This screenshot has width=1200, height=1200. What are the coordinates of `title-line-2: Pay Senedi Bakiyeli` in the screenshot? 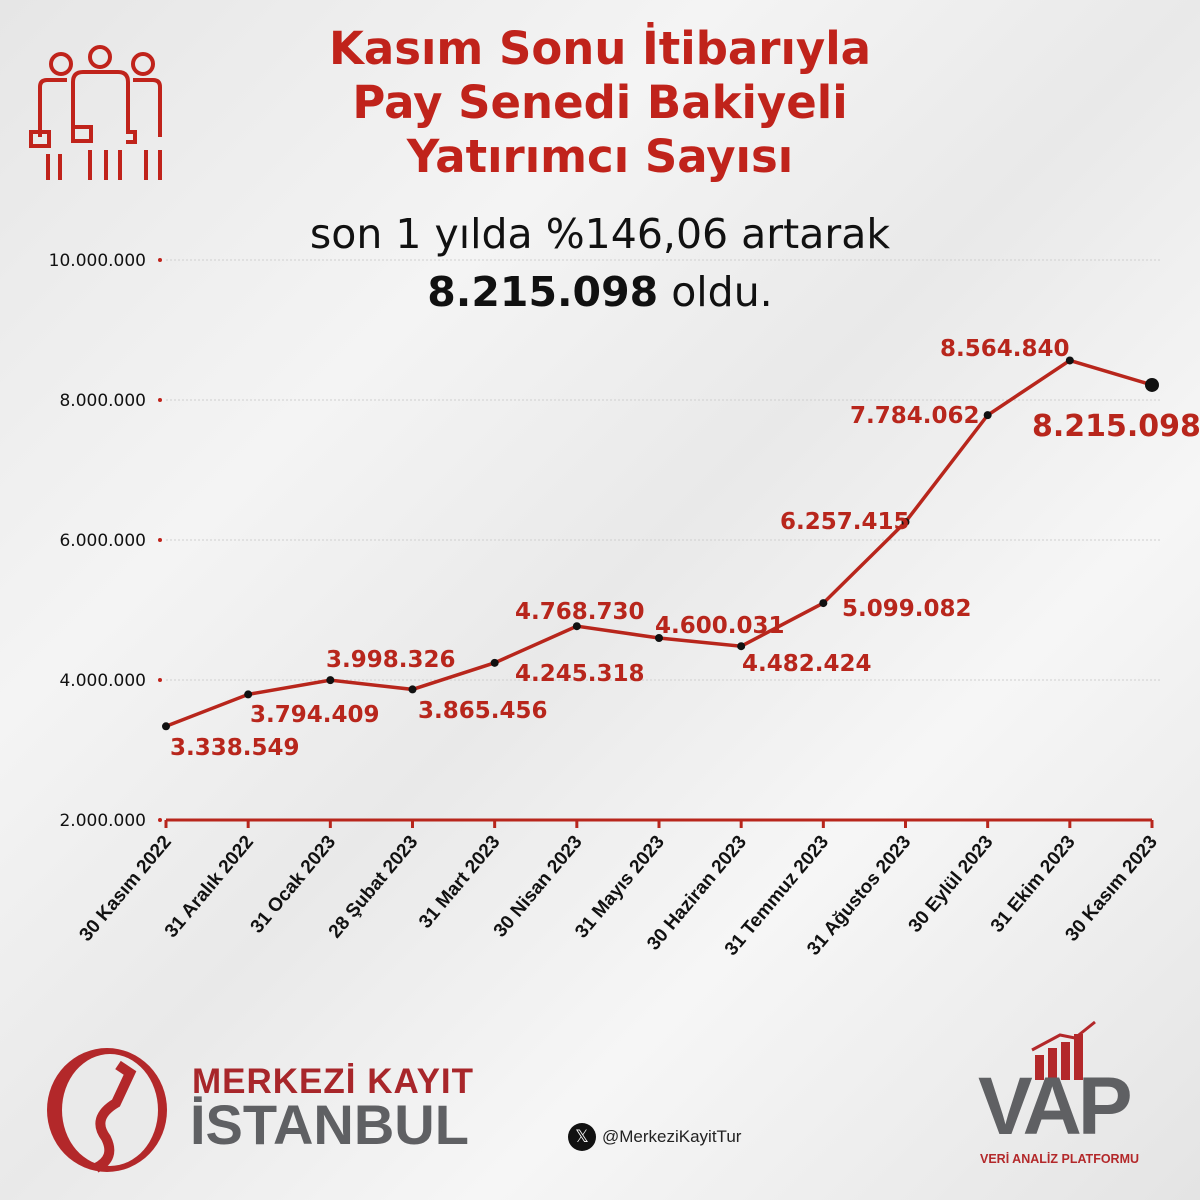 It's located at (600, 102).